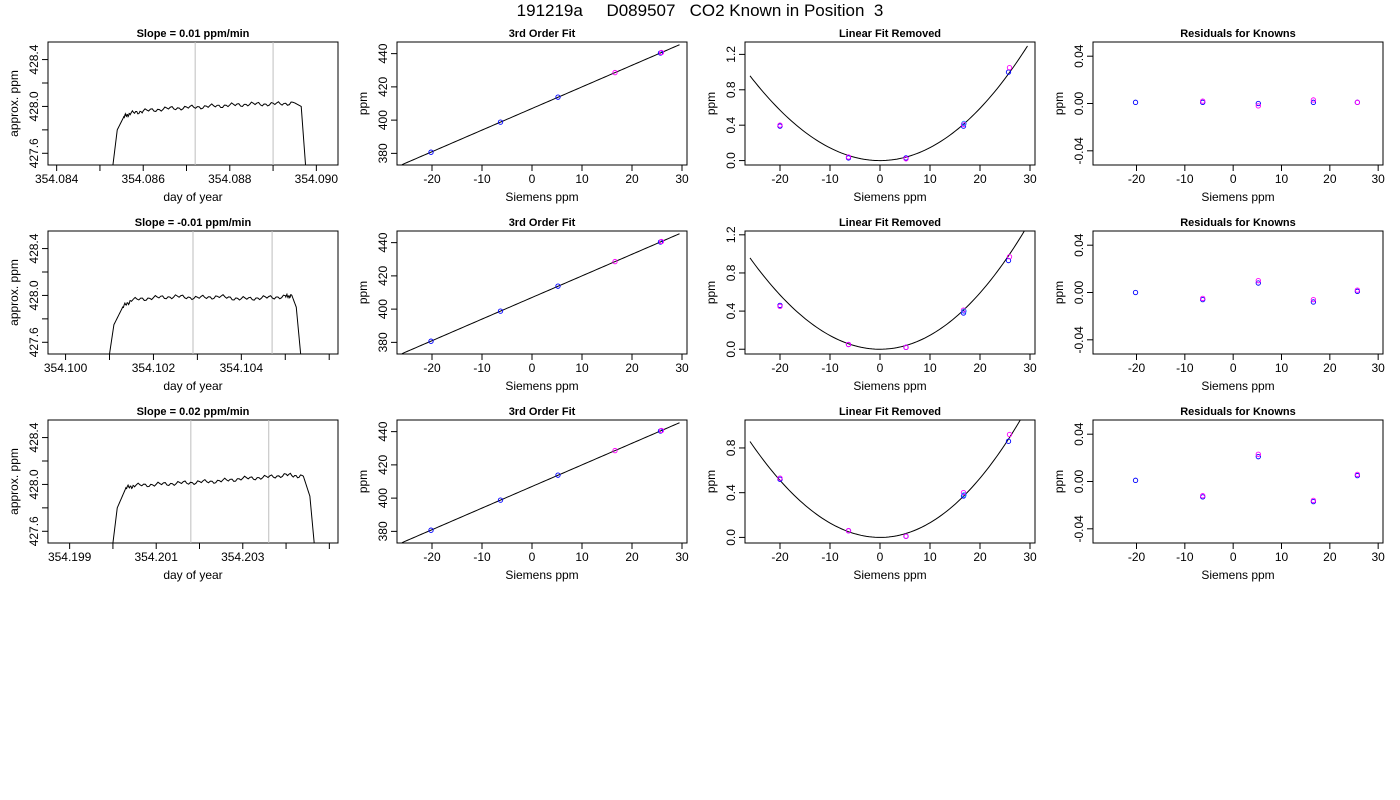 The image size is (1400, 800). I want to click on y-tick-label: 0.8, so click(731, 89).